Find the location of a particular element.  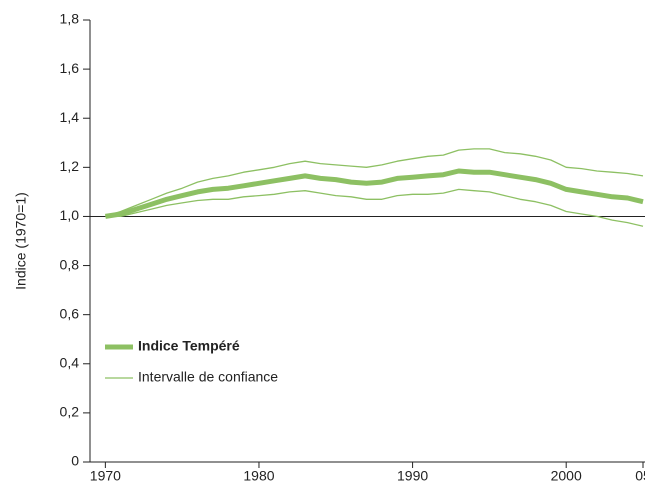

legend-label: Intervalle de confiance is located at coordinates (208, 377).